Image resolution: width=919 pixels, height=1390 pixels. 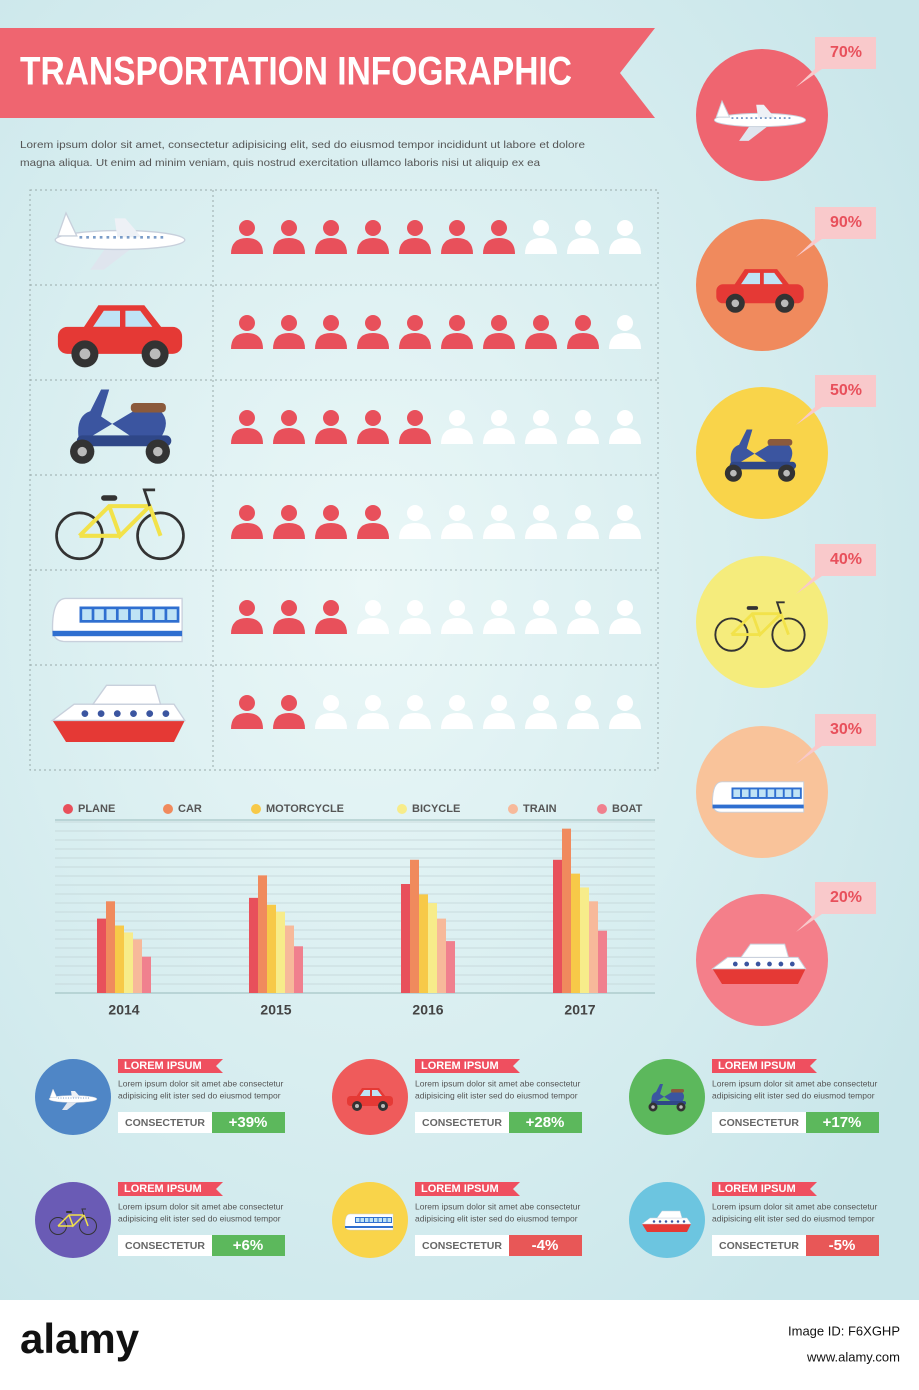 I want to click on card-change-box, so click(x=545, y=1122).